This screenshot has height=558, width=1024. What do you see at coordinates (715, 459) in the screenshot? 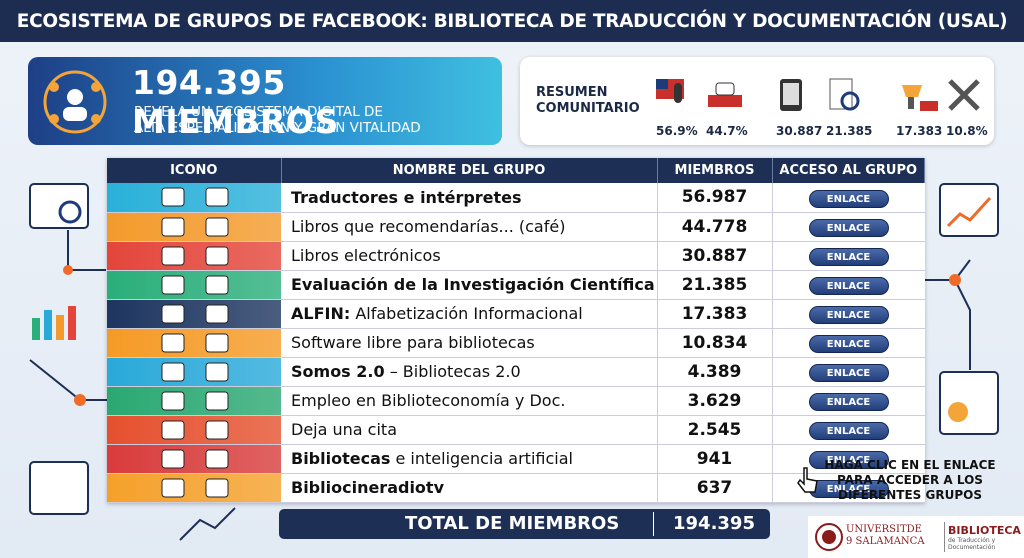
I see `member-count: 941` at bounding box center [715, 459].